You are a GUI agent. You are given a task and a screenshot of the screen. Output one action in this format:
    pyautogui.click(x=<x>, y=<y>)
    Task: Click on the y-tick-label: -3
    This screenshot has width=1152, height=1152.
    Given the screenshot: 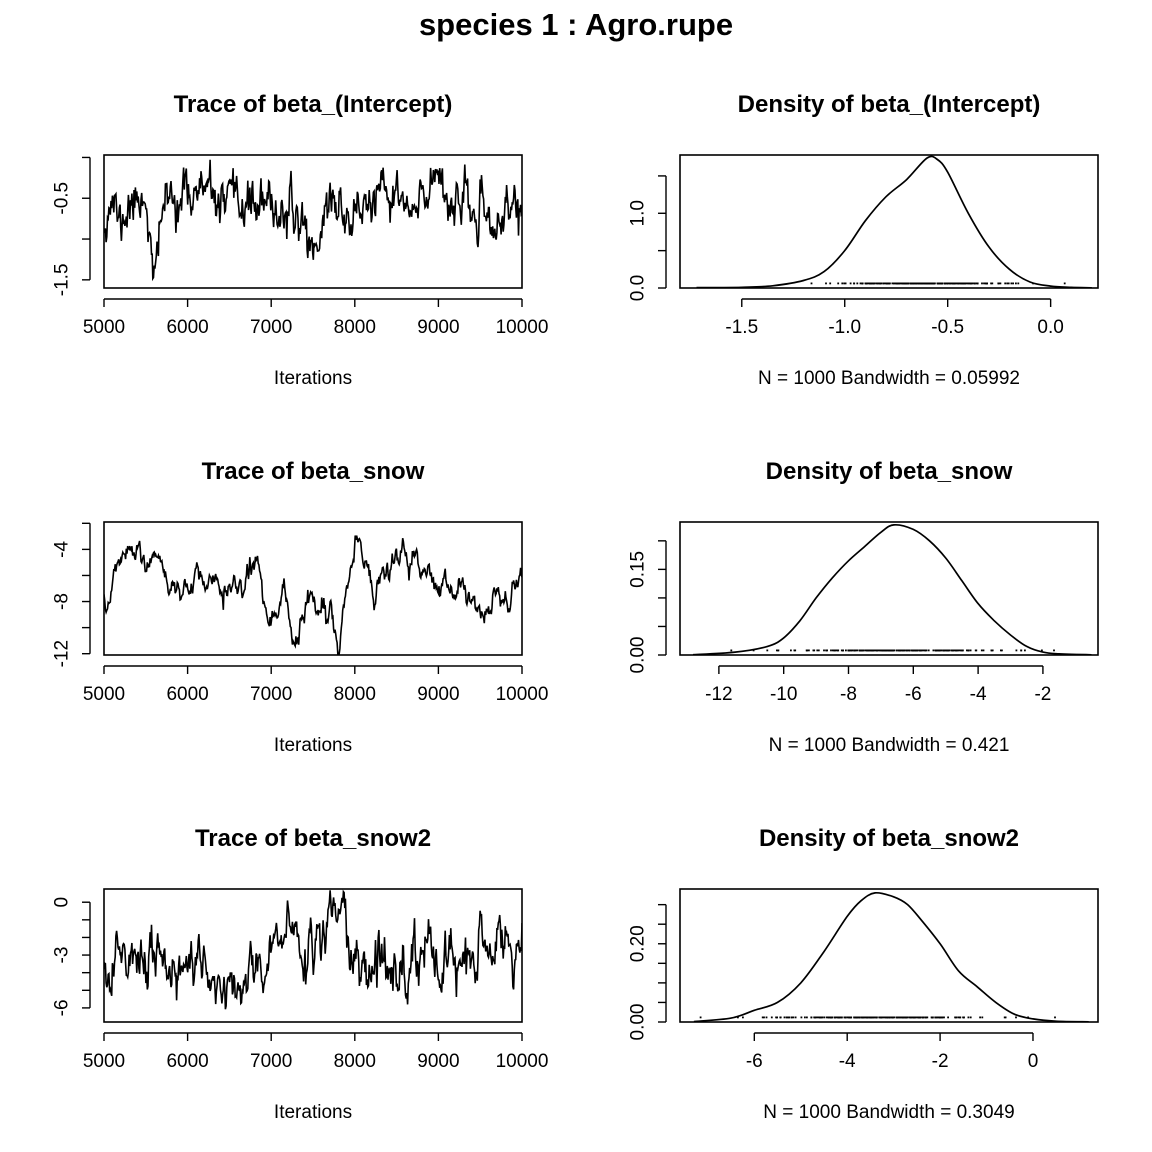 What is the action you would take?
    pyautogui.click(x=62, y=955)
    